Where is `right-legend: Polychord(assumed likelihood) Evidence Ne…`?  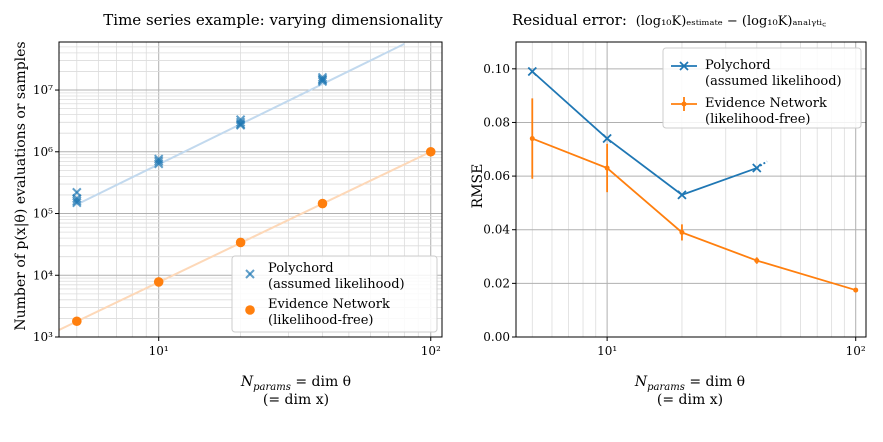 right-legend: Polychord(assumed likelihood) Evidence Ne… is located at coordinates (762, 88).